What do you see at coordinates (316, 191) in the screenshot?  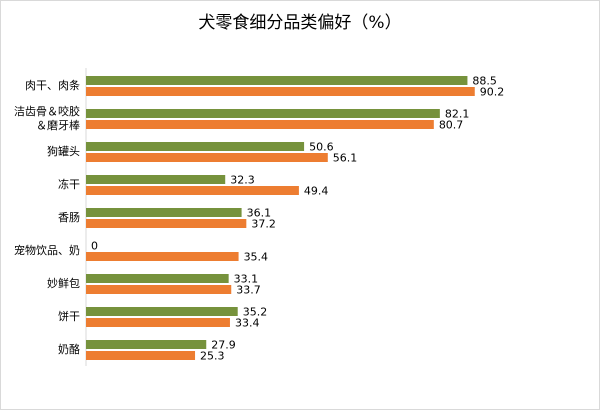 I see `value-label: 49.4` at bounding box center [316, 191].